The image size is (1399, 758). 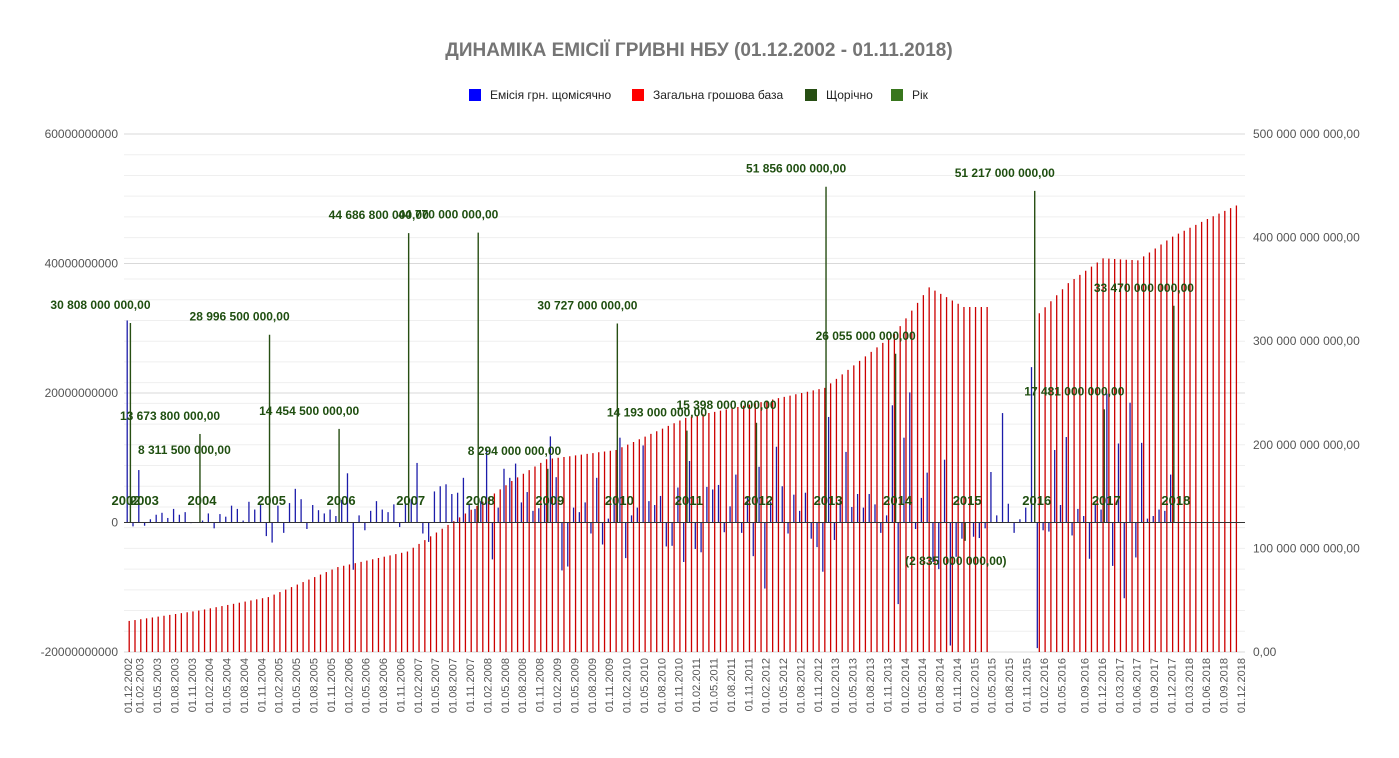 I want to click on annual-value-label: 17 481 000 000,00, so click(x=1074, y=391).